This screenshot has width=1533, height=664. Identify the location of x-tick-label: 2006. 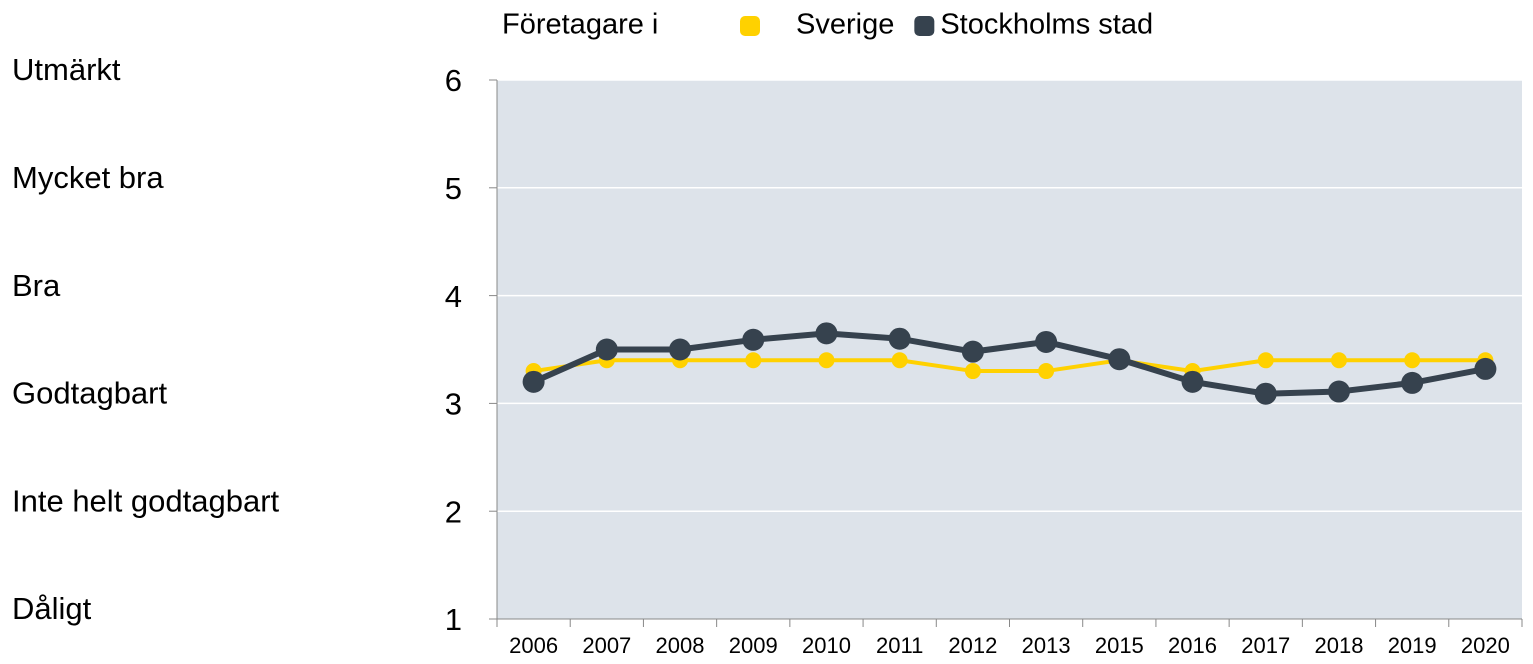
(533, 645).